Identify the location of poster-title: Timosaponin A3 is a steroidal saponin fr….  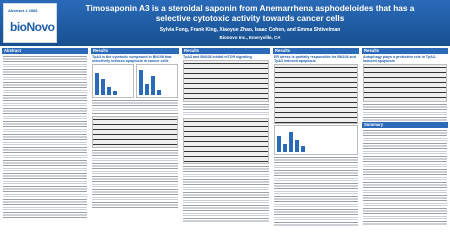
(250, 13).